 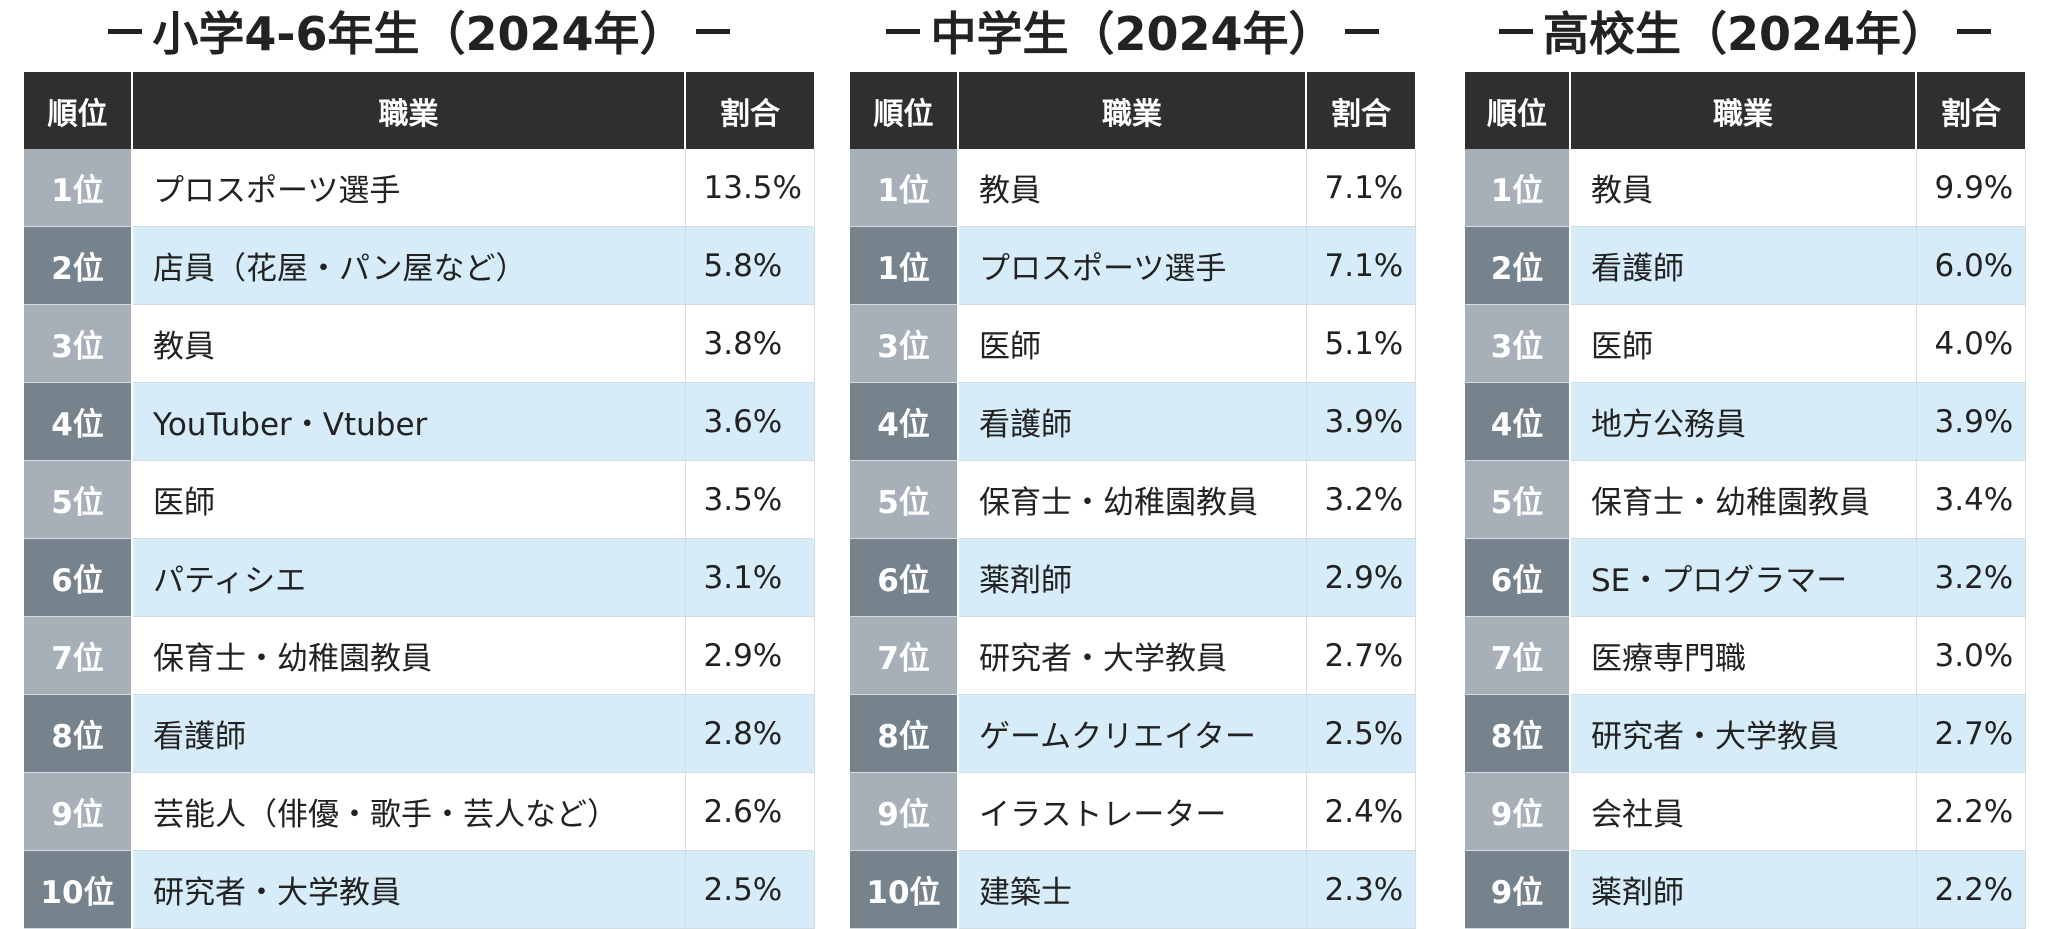 What do you see at coordinates (1971, 811) in the screenshot?
I see `pct-cell: 2.2%` at bounding box center [1971, 811].